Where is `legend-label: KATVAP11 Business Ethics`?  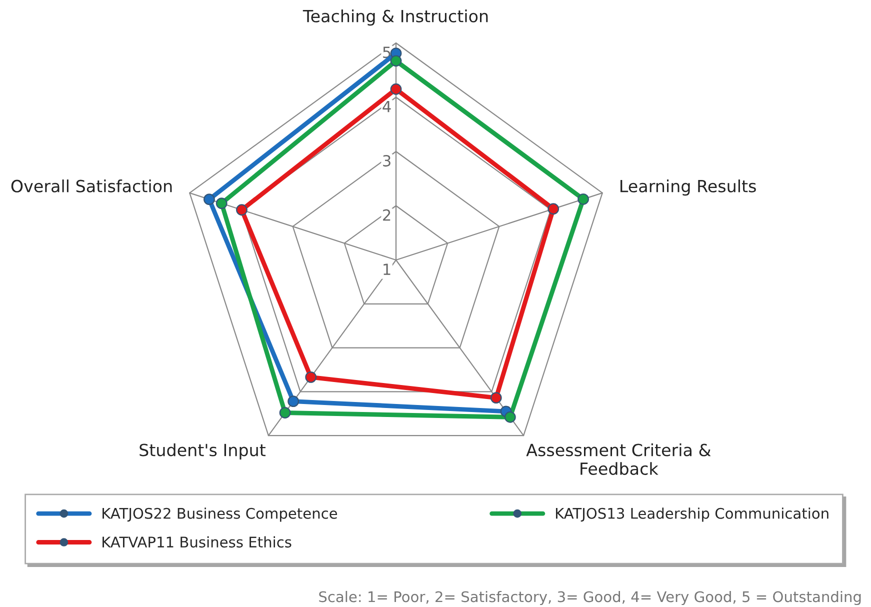 legend-label: KATVAP11 Business Ethics is located at coordinates (197, 542).